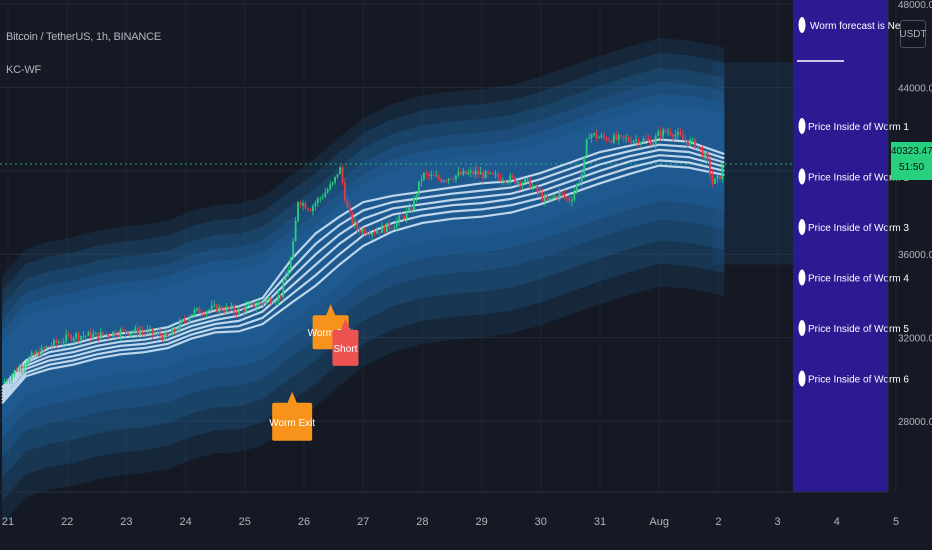 This screenshot has height=550, width=932. What do you see at coordinates (8, 522) in the screenshot?
I see `x-tick-label: 21` at bounding box center [8, 522].